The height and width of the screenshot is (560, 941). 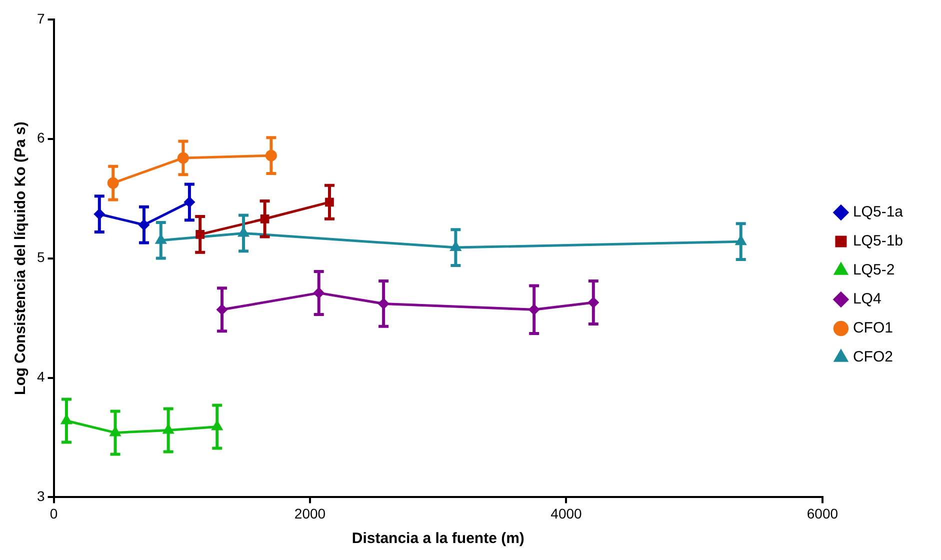 I want to click on x-tick-label: 6000, so click(x=822, y=513).